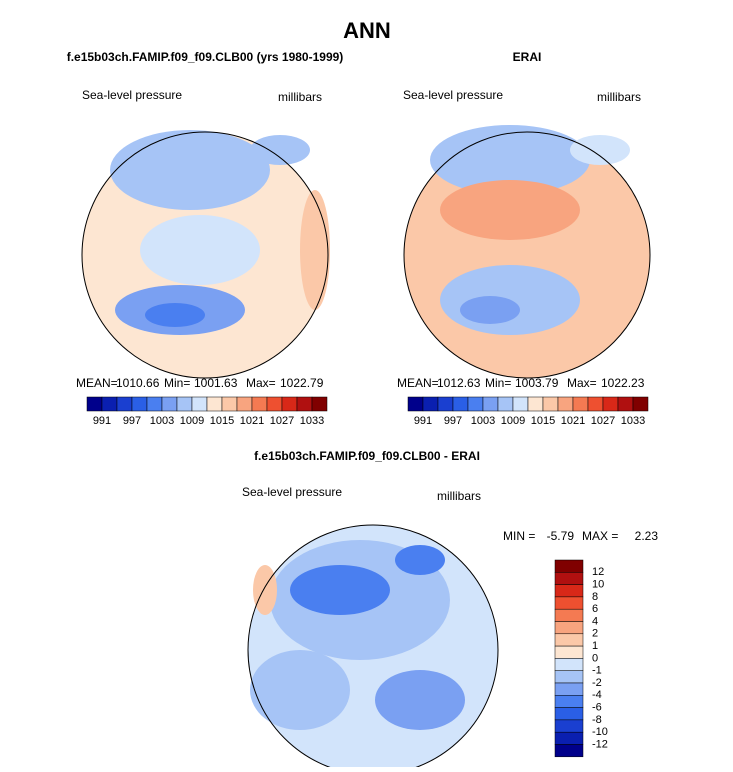  What do you see at coordinates (459, 383) in the screenshot?
I see `stat-text: 1012.63` at bounding box center [459, 383].